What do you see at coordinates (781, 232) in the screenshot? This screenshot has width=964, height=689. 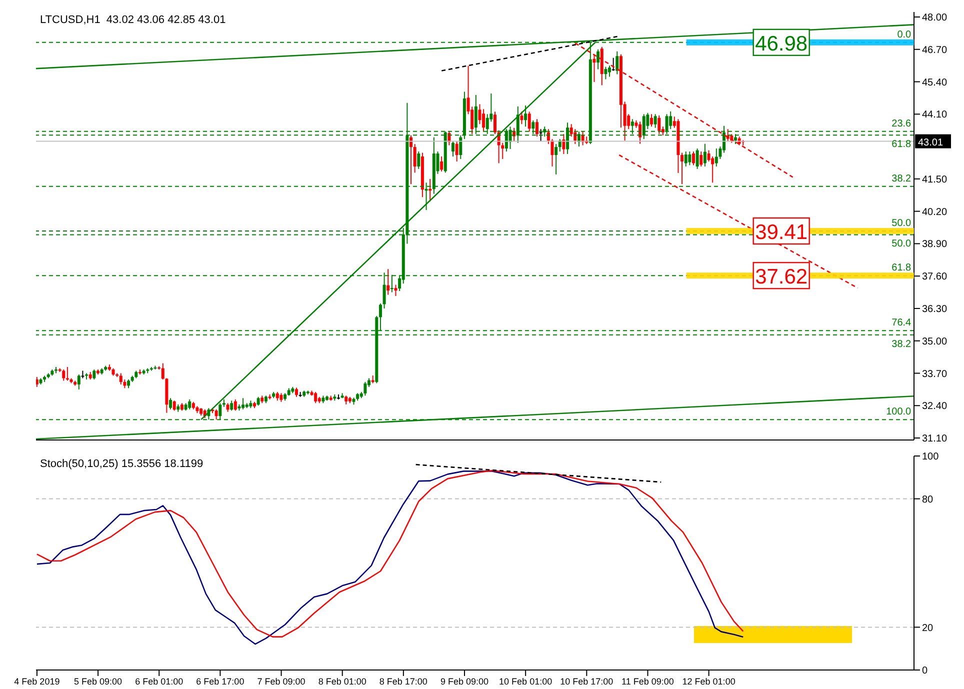 I see `annotation: 39.41` at bounding box center [781, 232].